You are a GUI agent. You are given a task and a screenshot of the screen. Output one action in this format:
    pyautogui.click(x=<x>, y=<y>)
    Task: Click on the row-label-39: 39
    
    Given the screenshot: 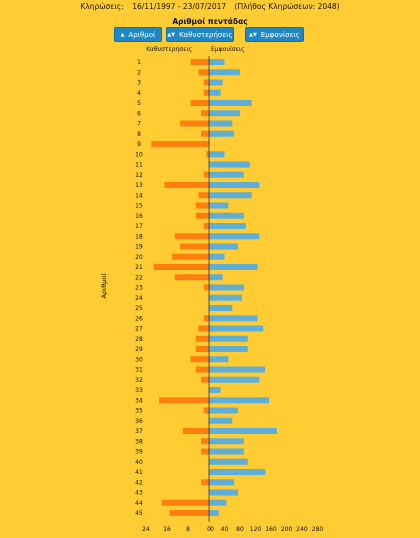 What is the action you would take?
    pyautogui.click(x=139, y=452)
    